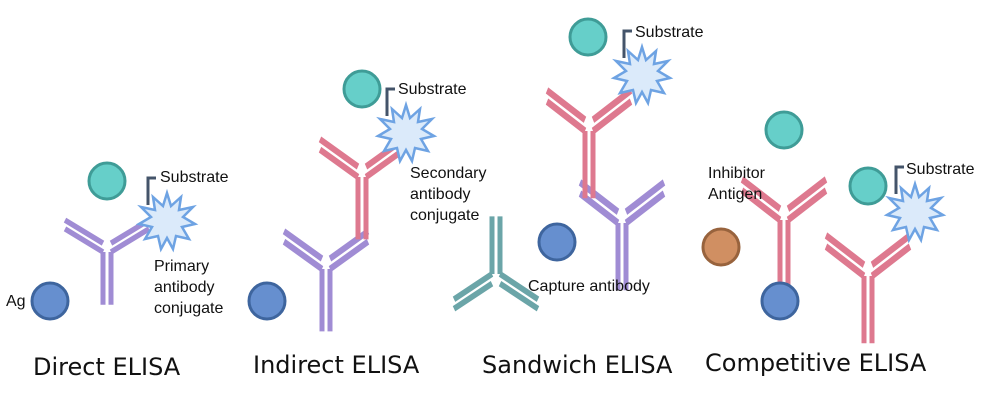  I want to click on primary-label-line2: antibody, so click(184, 287).